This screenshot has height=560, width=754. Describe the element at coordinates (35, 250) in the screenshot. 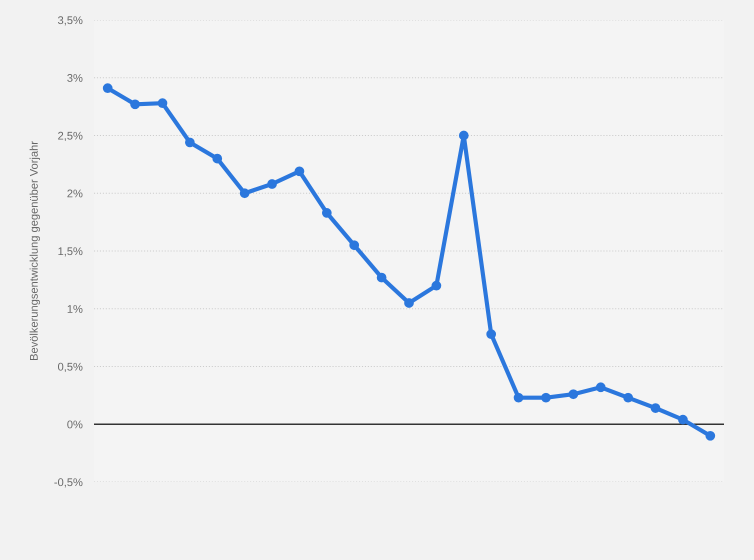

I see `y-axis-title: Bevölkerungsentwicklung gegenüber Vorjahr` at that location.